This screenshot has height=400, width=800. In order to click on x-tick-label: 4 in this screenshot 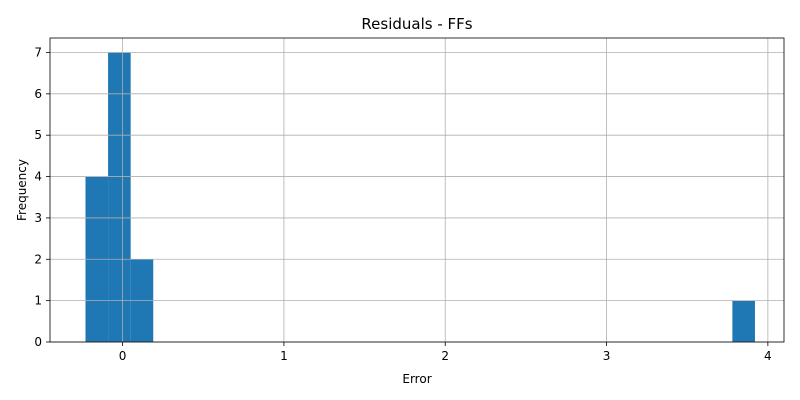, I will do `click(768, 356)`.